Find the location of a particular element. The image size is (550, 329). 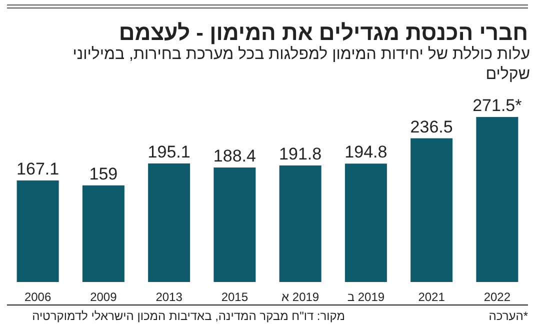

chart-subtitle: עלות כוללת של יחידות המימון למפלגות בכל מערכת בחירות, במיליוני שקלים is located at coordinates (301, 65).